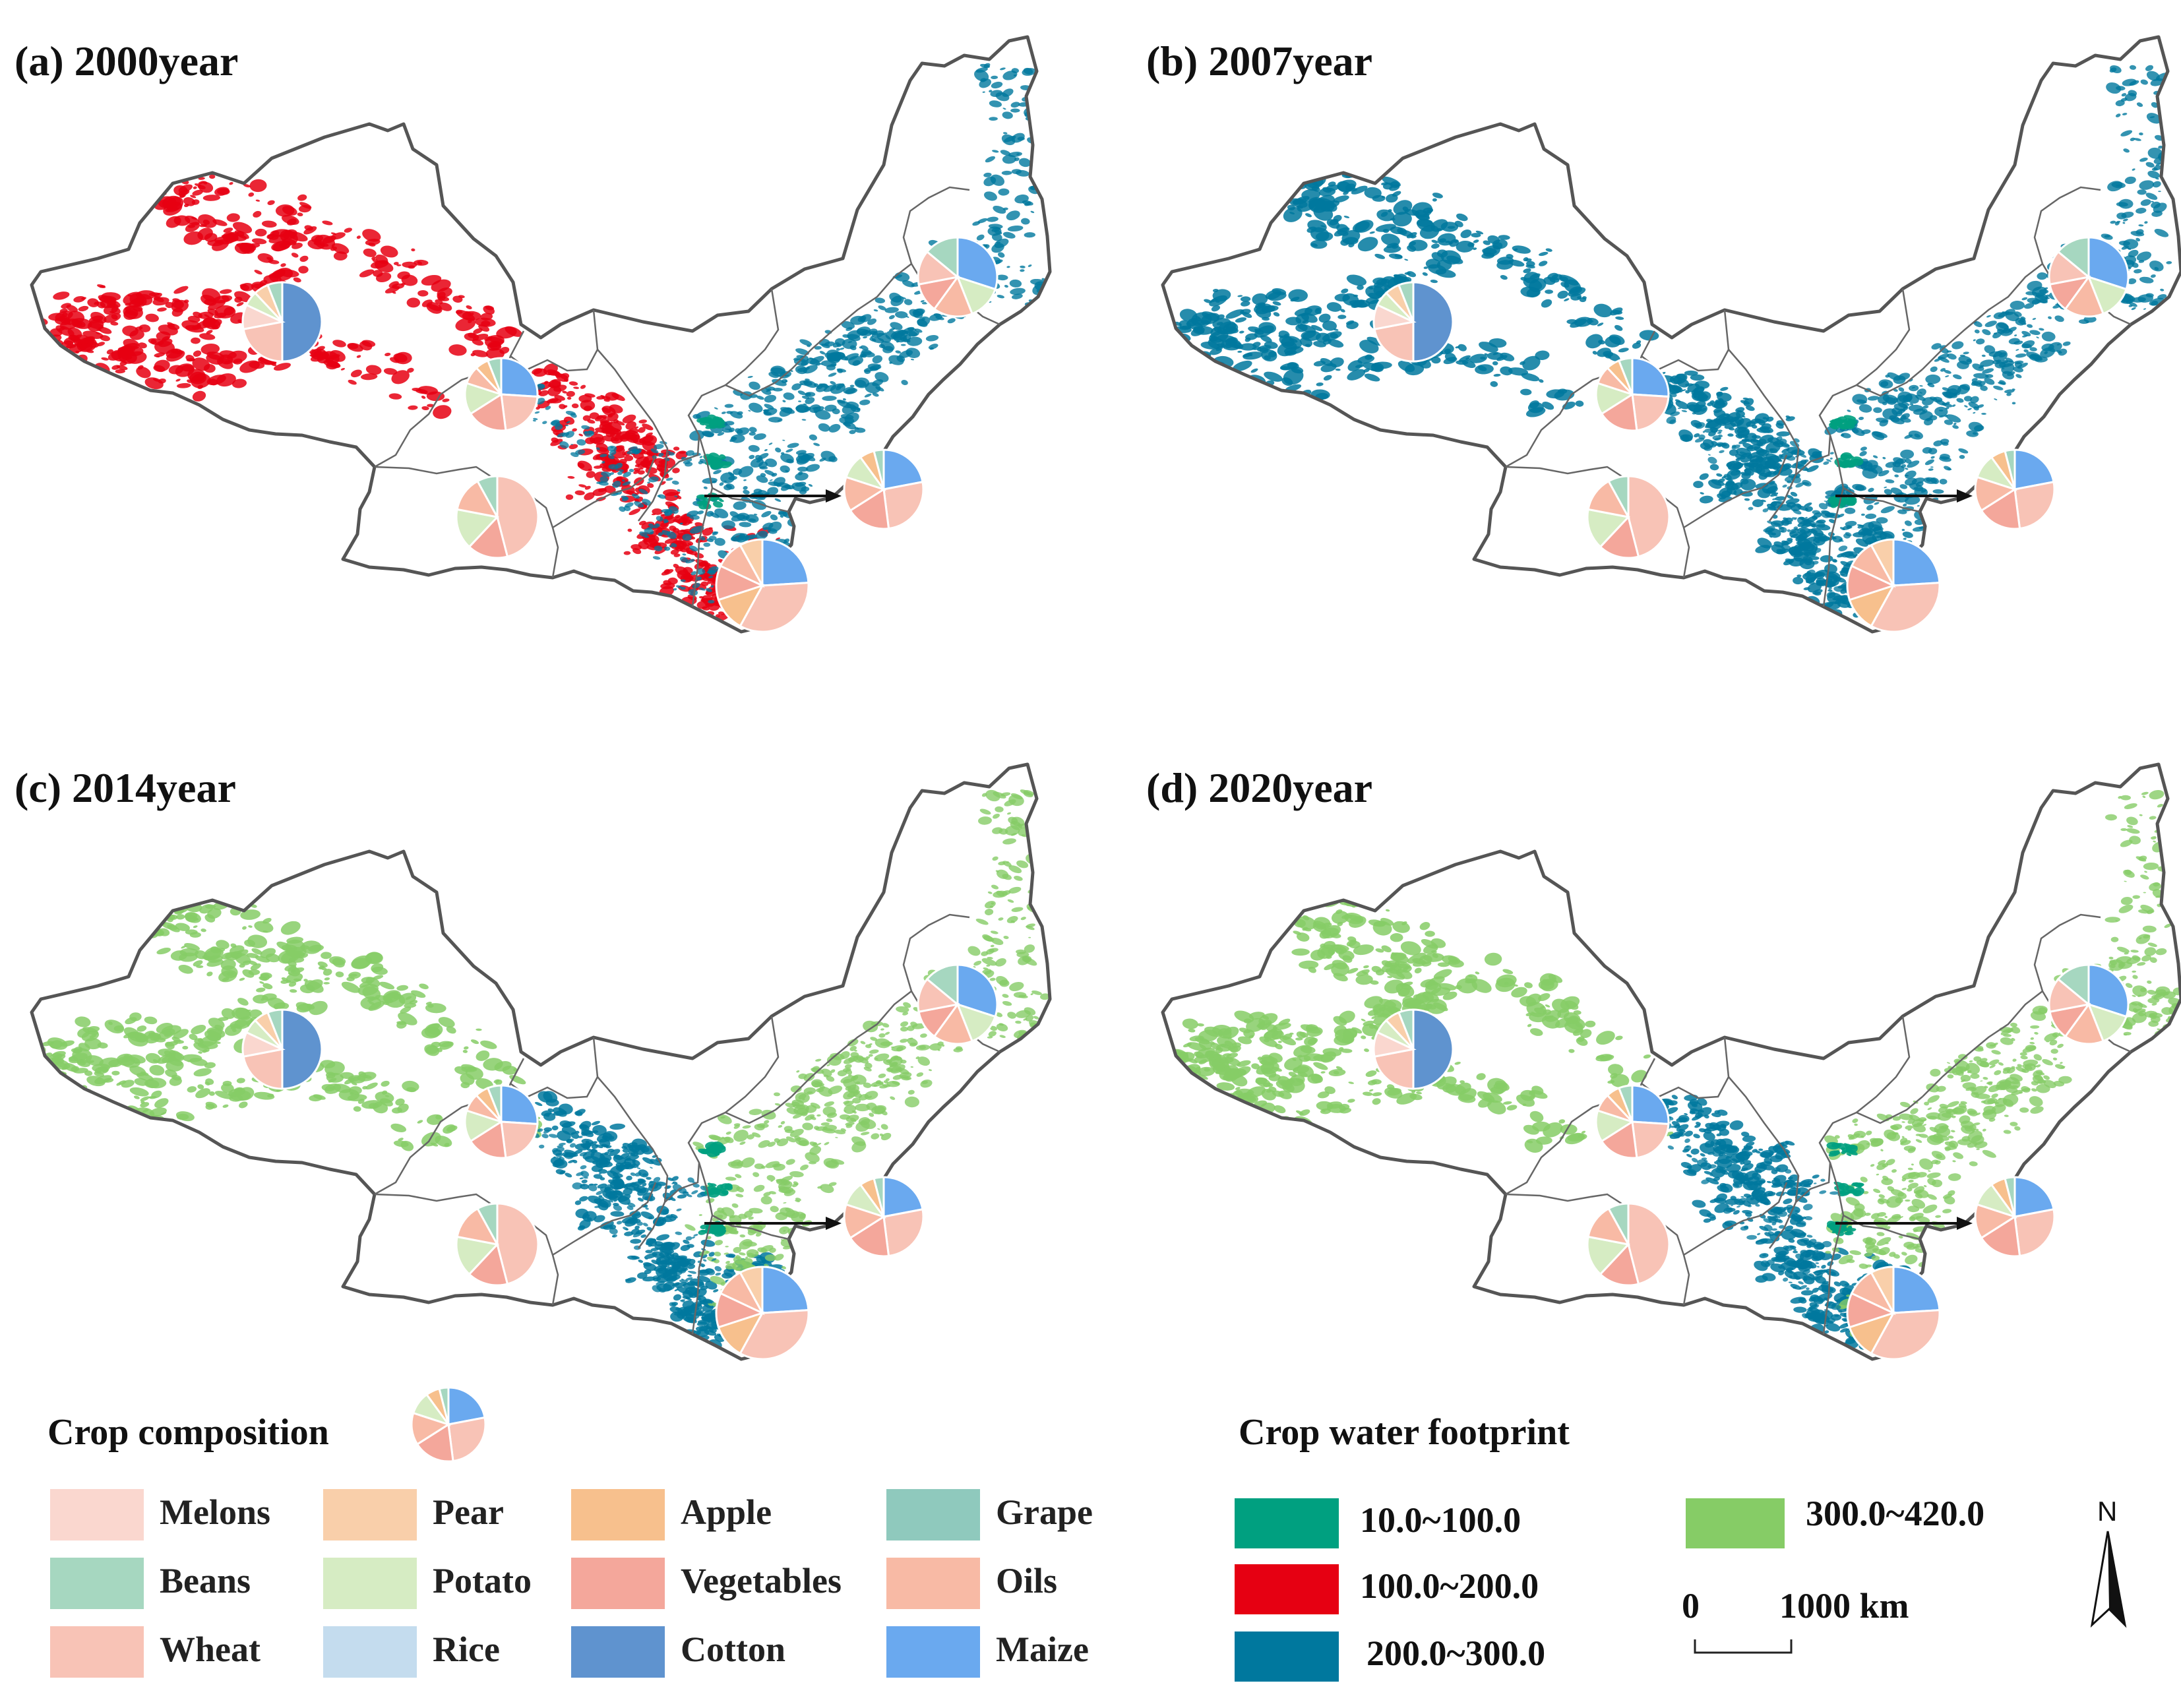 The width and height of the screenshot is (2181, 1708). Describe the element at coordinates (466, 1649) in the screenshot. I see `rice-label: Rice` at that location.